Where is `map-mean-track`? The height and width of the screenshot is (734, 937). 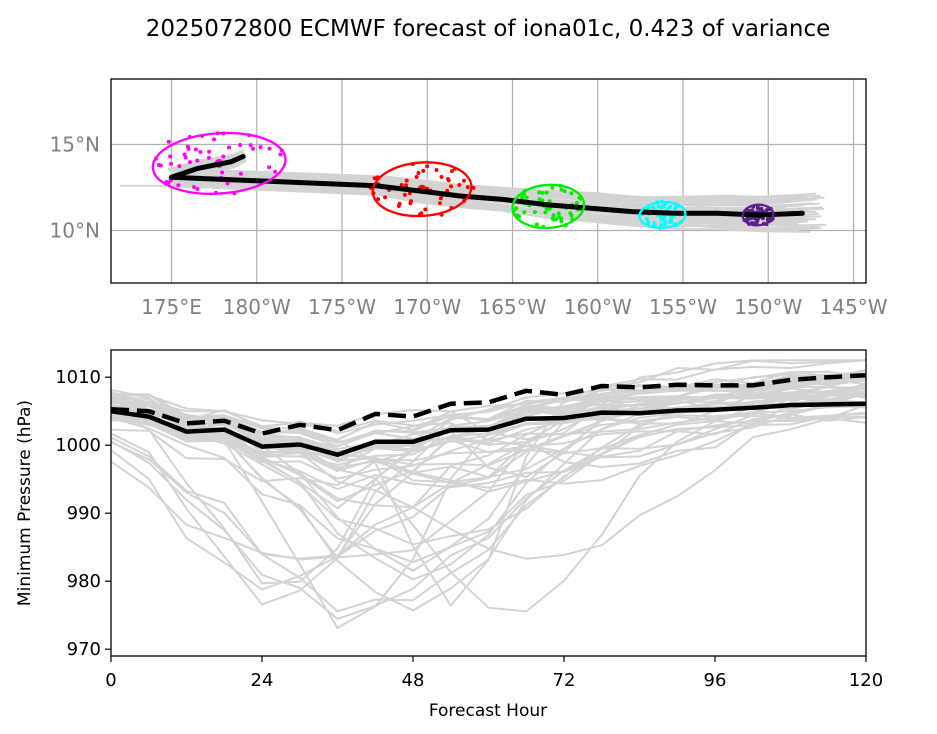 map-mean-track is located at coordinates (487, 186).